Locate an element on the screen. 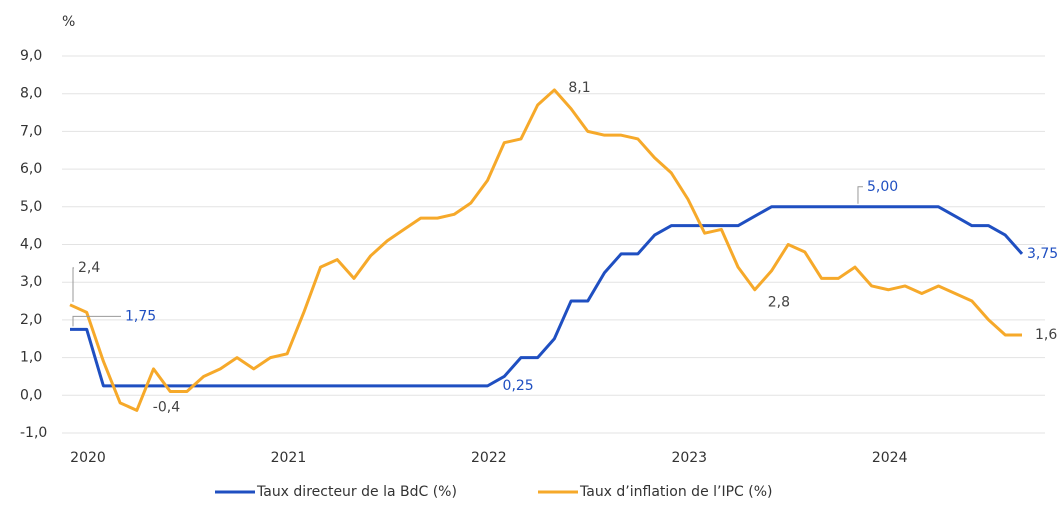 The height and width of the screenshot is (508, 1057). data-label: 5,00 is located at coordinates (882, 187).